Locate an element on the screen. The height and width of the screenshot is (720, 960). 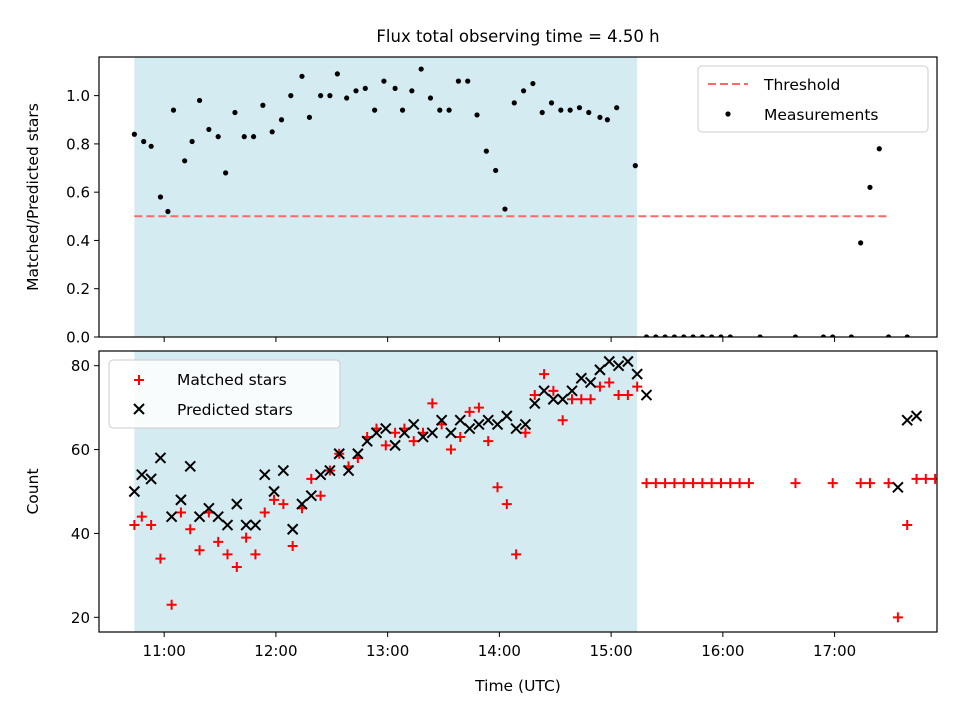
legend-label-matched: Matched stars is located at coordinates (232, 380).